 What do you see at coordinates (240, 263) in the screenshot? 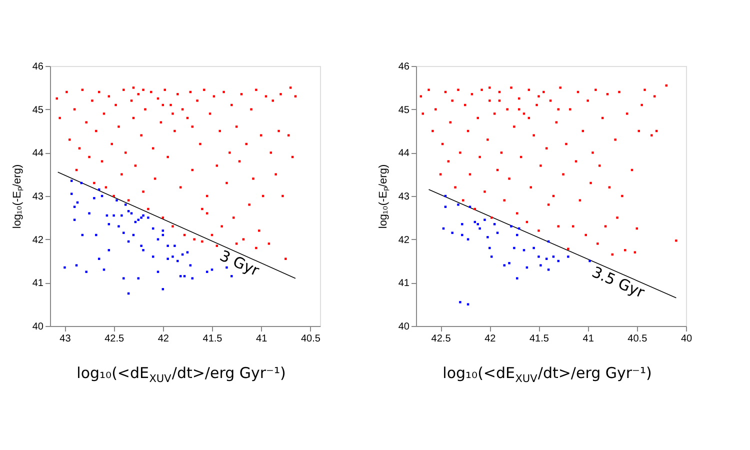
I see `annotation: 3 Gyr` at bounding box center [240, 263].